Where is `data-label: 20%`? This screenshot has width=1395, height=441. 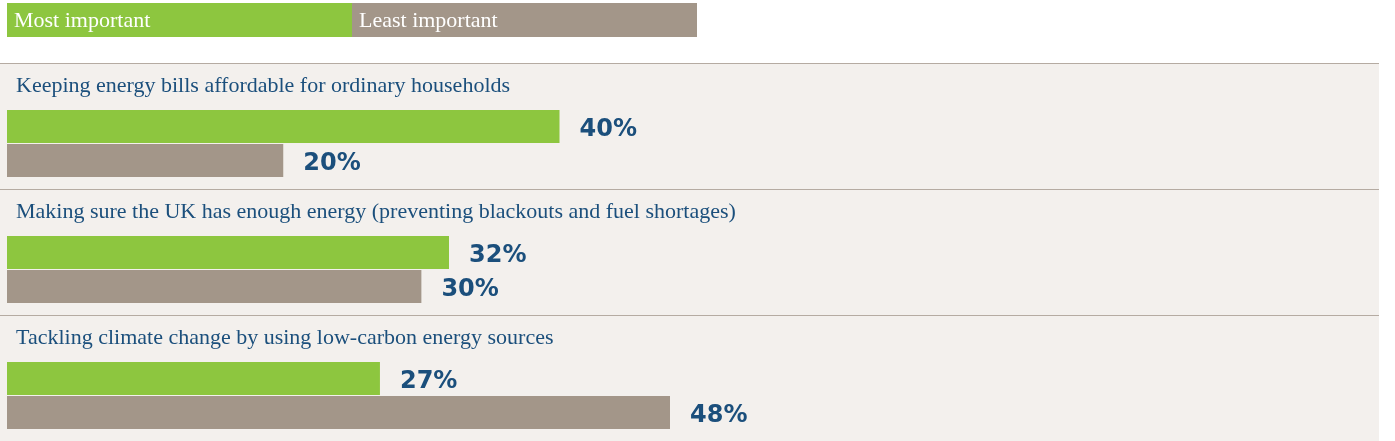 data-label: 20% is located at coordinates (332, 161).